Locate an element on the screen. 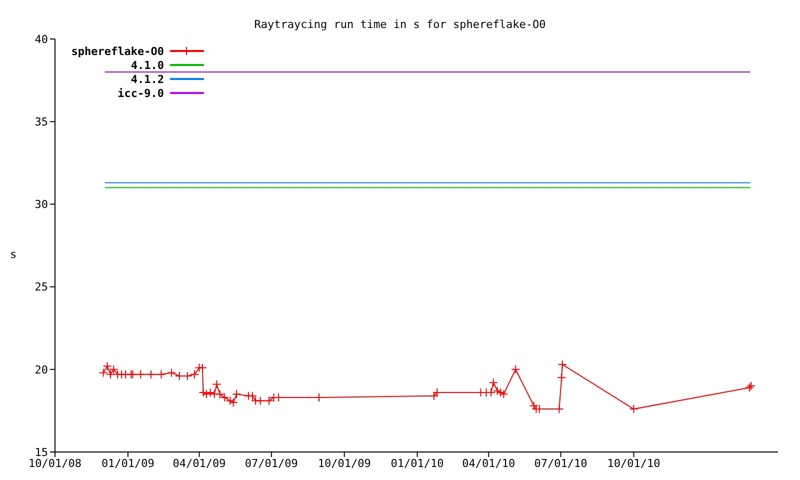 This screenshot has height=480, width=800. legend-label: sphereflake-O0 is located at coordinates (117, 51).